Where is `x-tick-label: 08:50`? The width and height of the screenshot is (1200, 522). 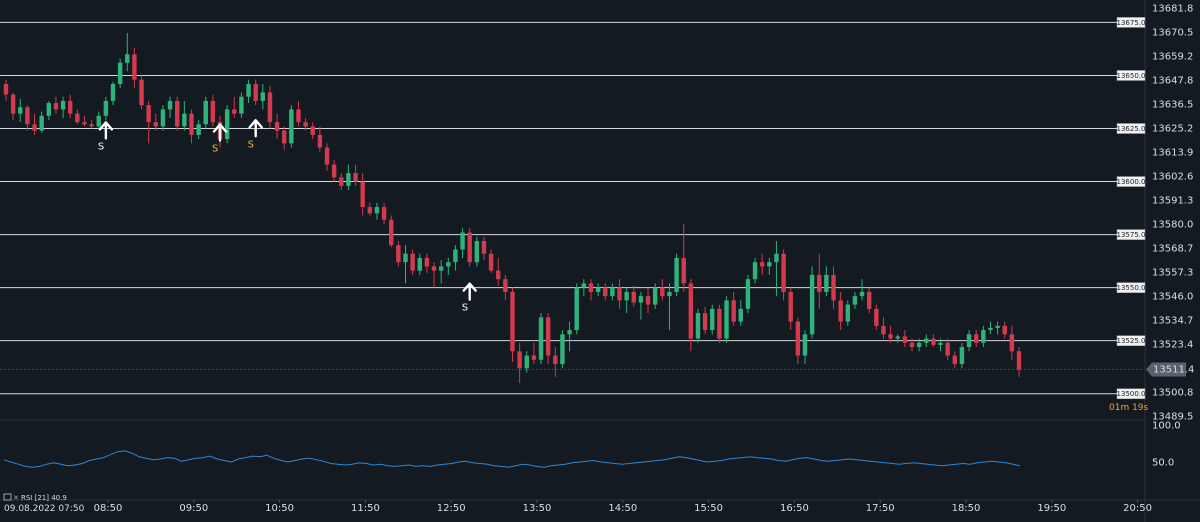
x-tick-label: 08:50 is located at coordinates (108, 508).